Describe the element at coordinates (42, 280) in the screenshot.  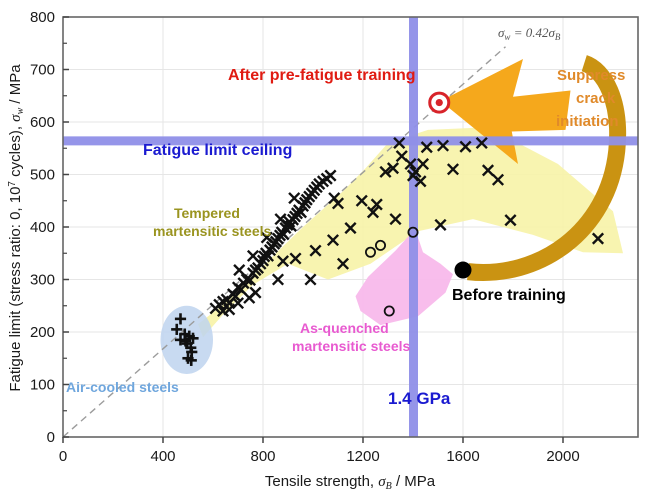
I see `y-tick-label: 300` at that location.